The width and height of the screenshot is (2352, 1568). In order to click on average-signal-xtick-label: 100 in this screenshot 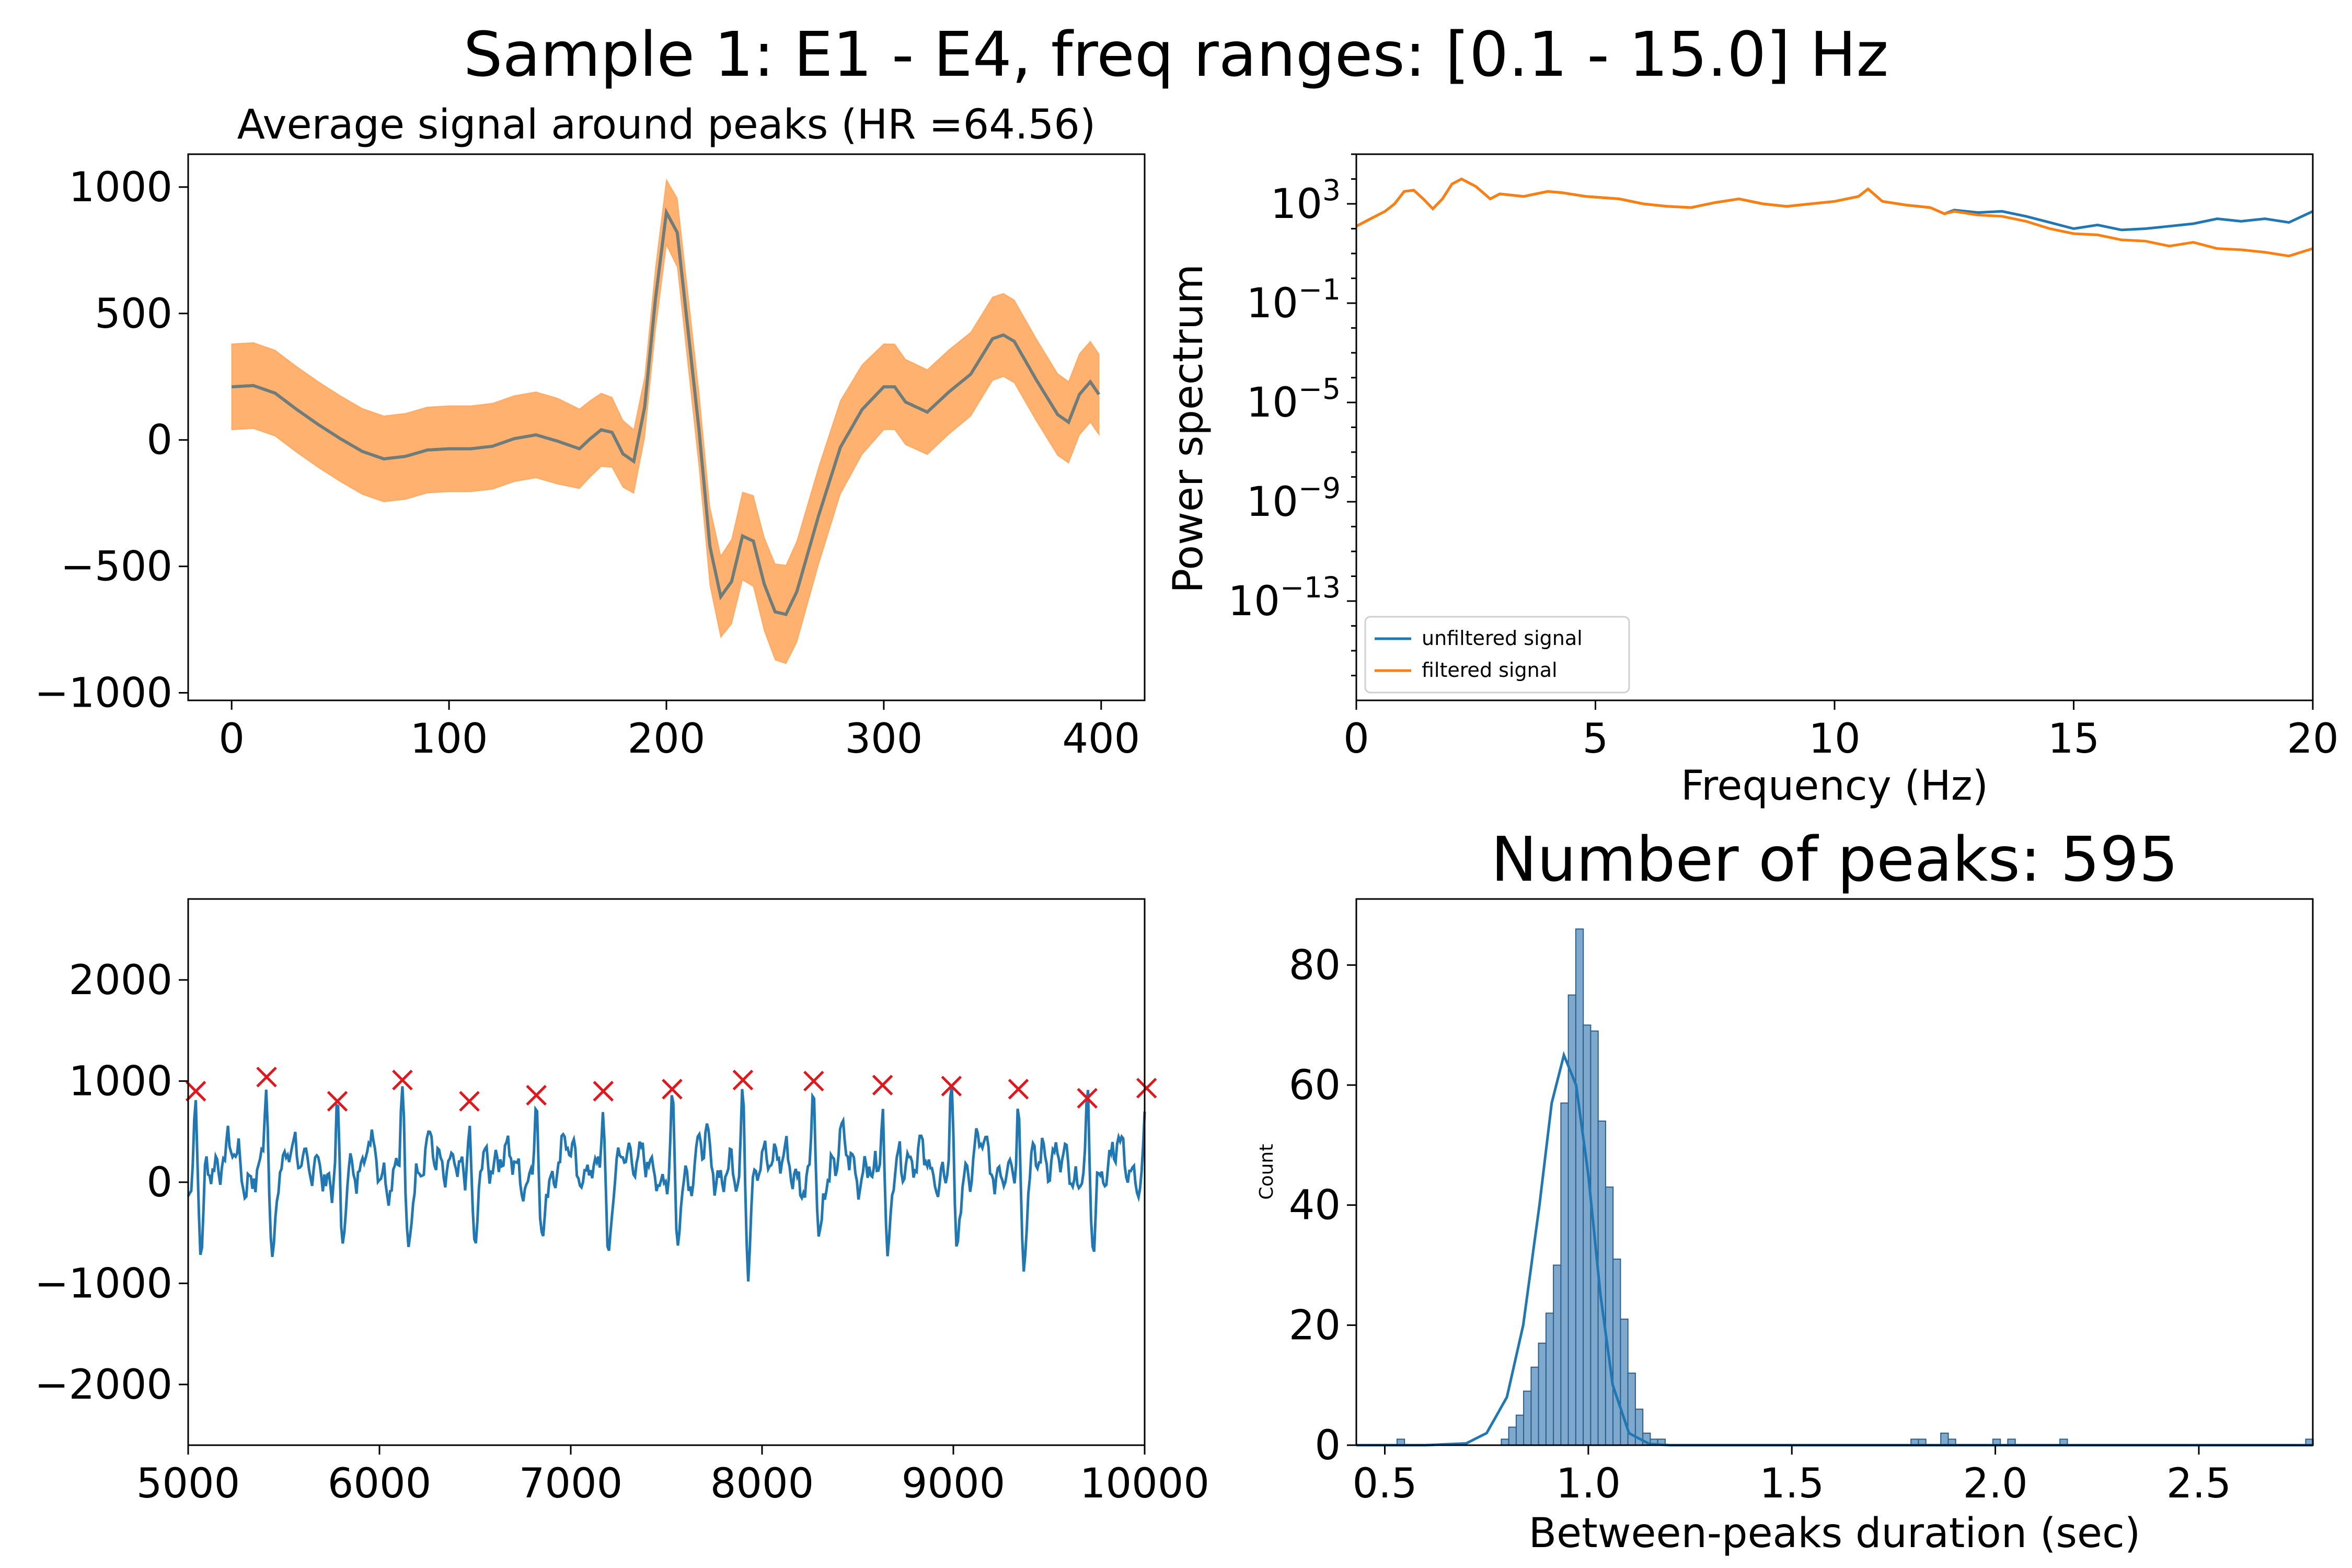, I will do `click(449, 739)`.